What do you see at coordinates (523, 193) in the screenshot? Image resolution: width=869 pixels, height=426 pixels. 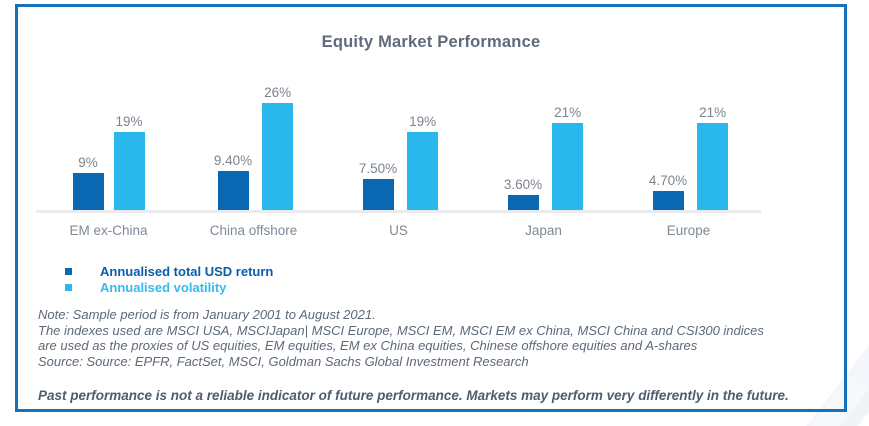 I see `bar-column-return: 3.60%` at bounding box center [523, 193].